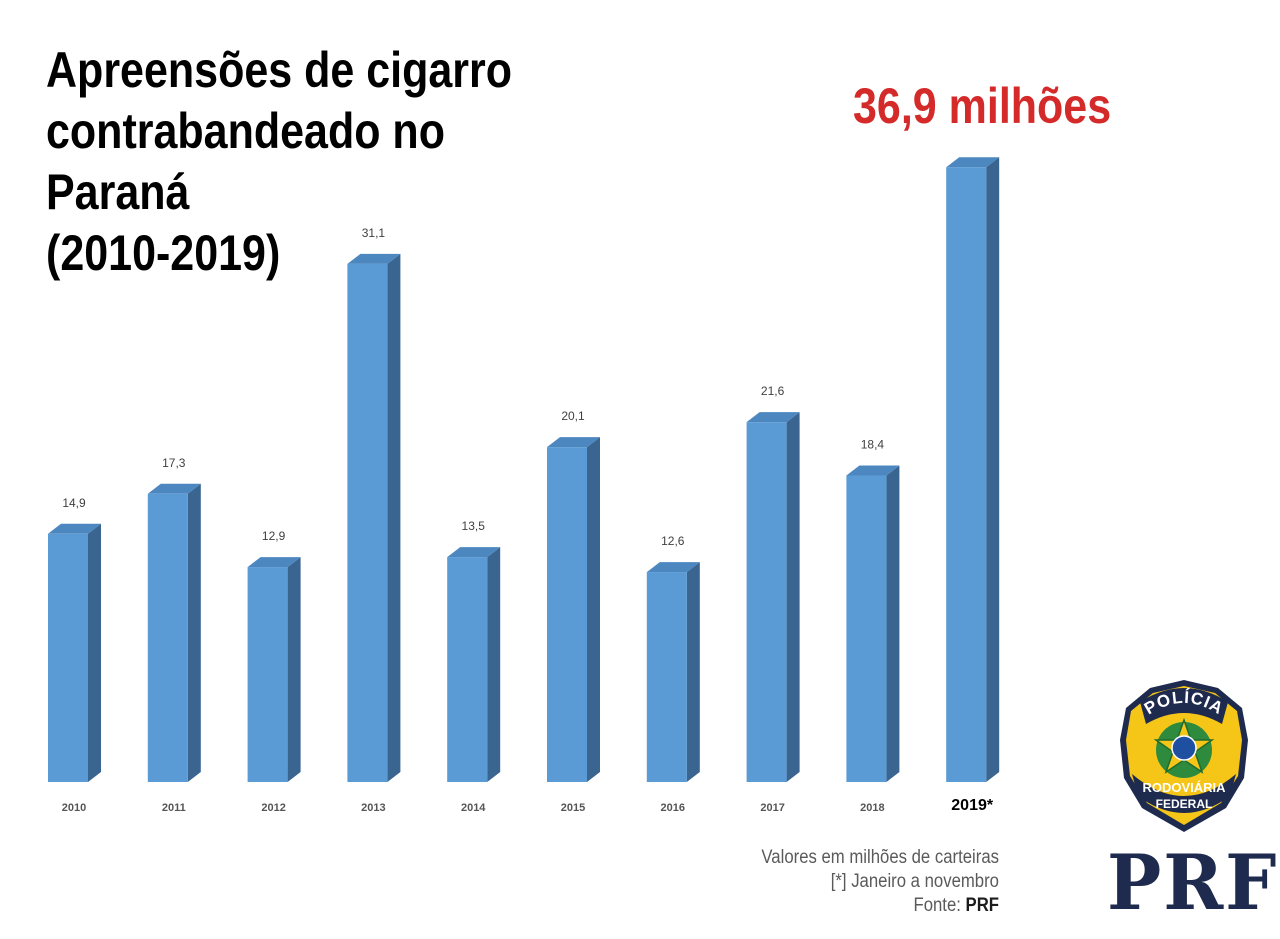 The image size is (1280, 939). Describe the element at coordinates (772, 808) in the screenshot. I see `x-tick-label: 2017` at that location.